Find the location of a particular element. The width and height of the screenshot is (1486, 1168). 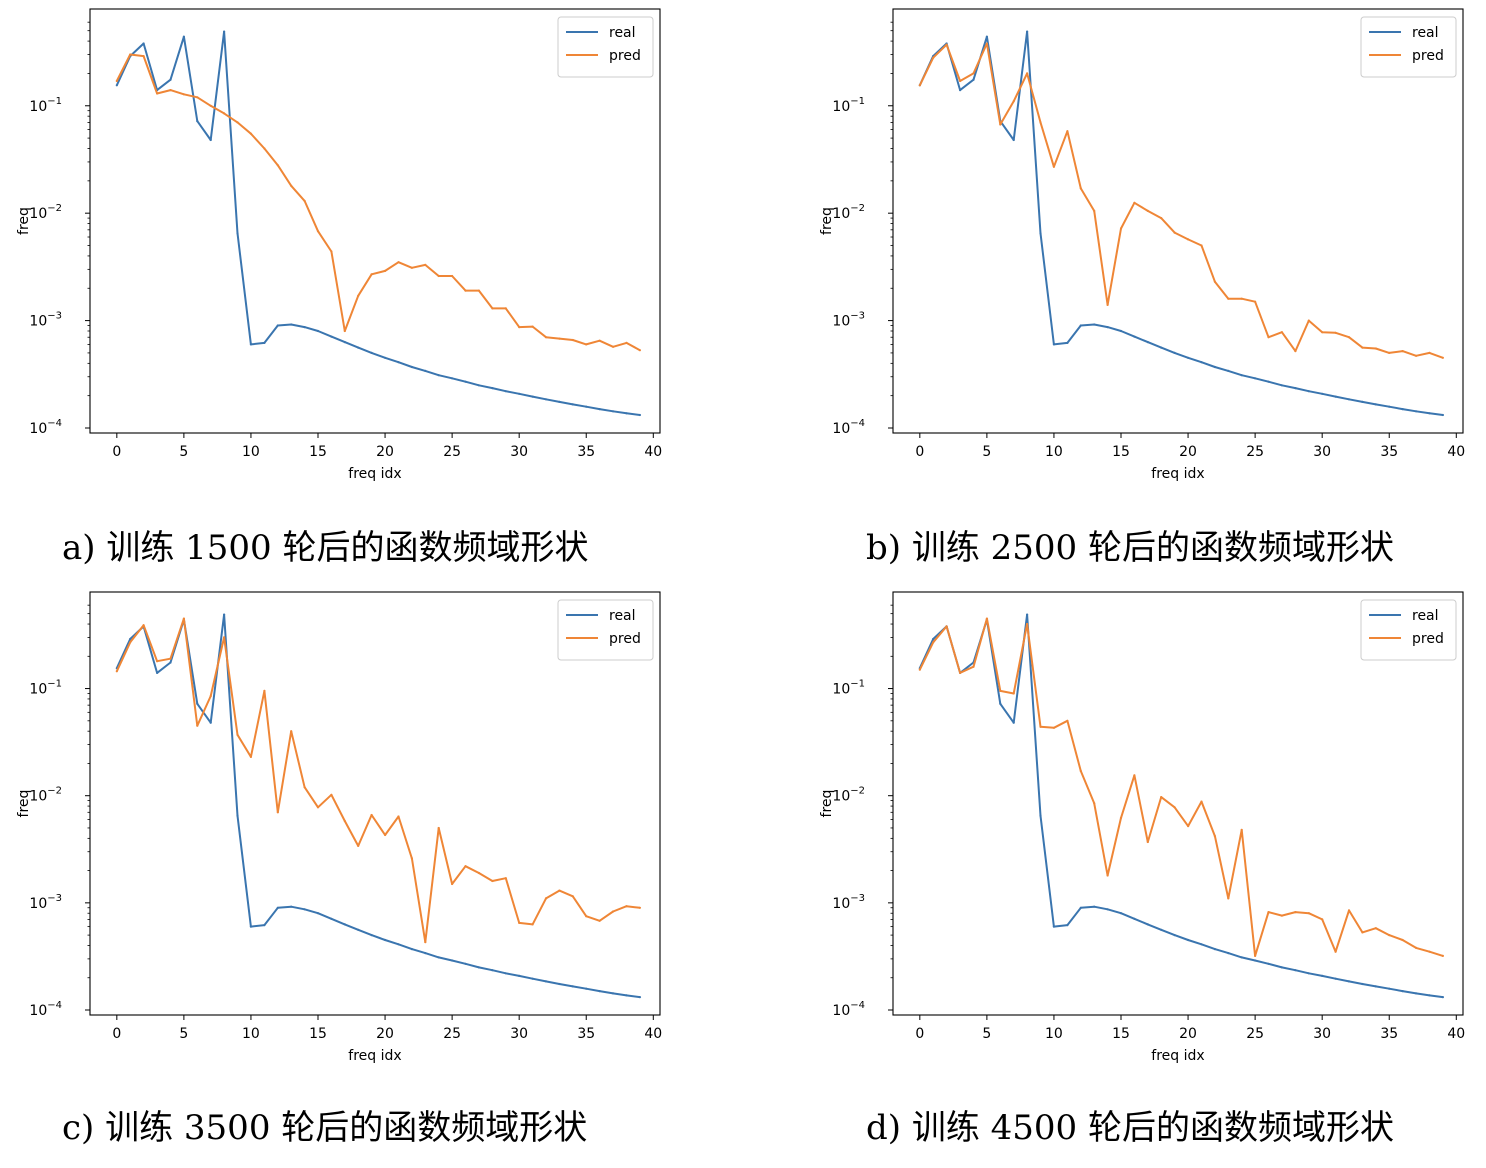

plot-frame is located at coordinates (1178, 803).